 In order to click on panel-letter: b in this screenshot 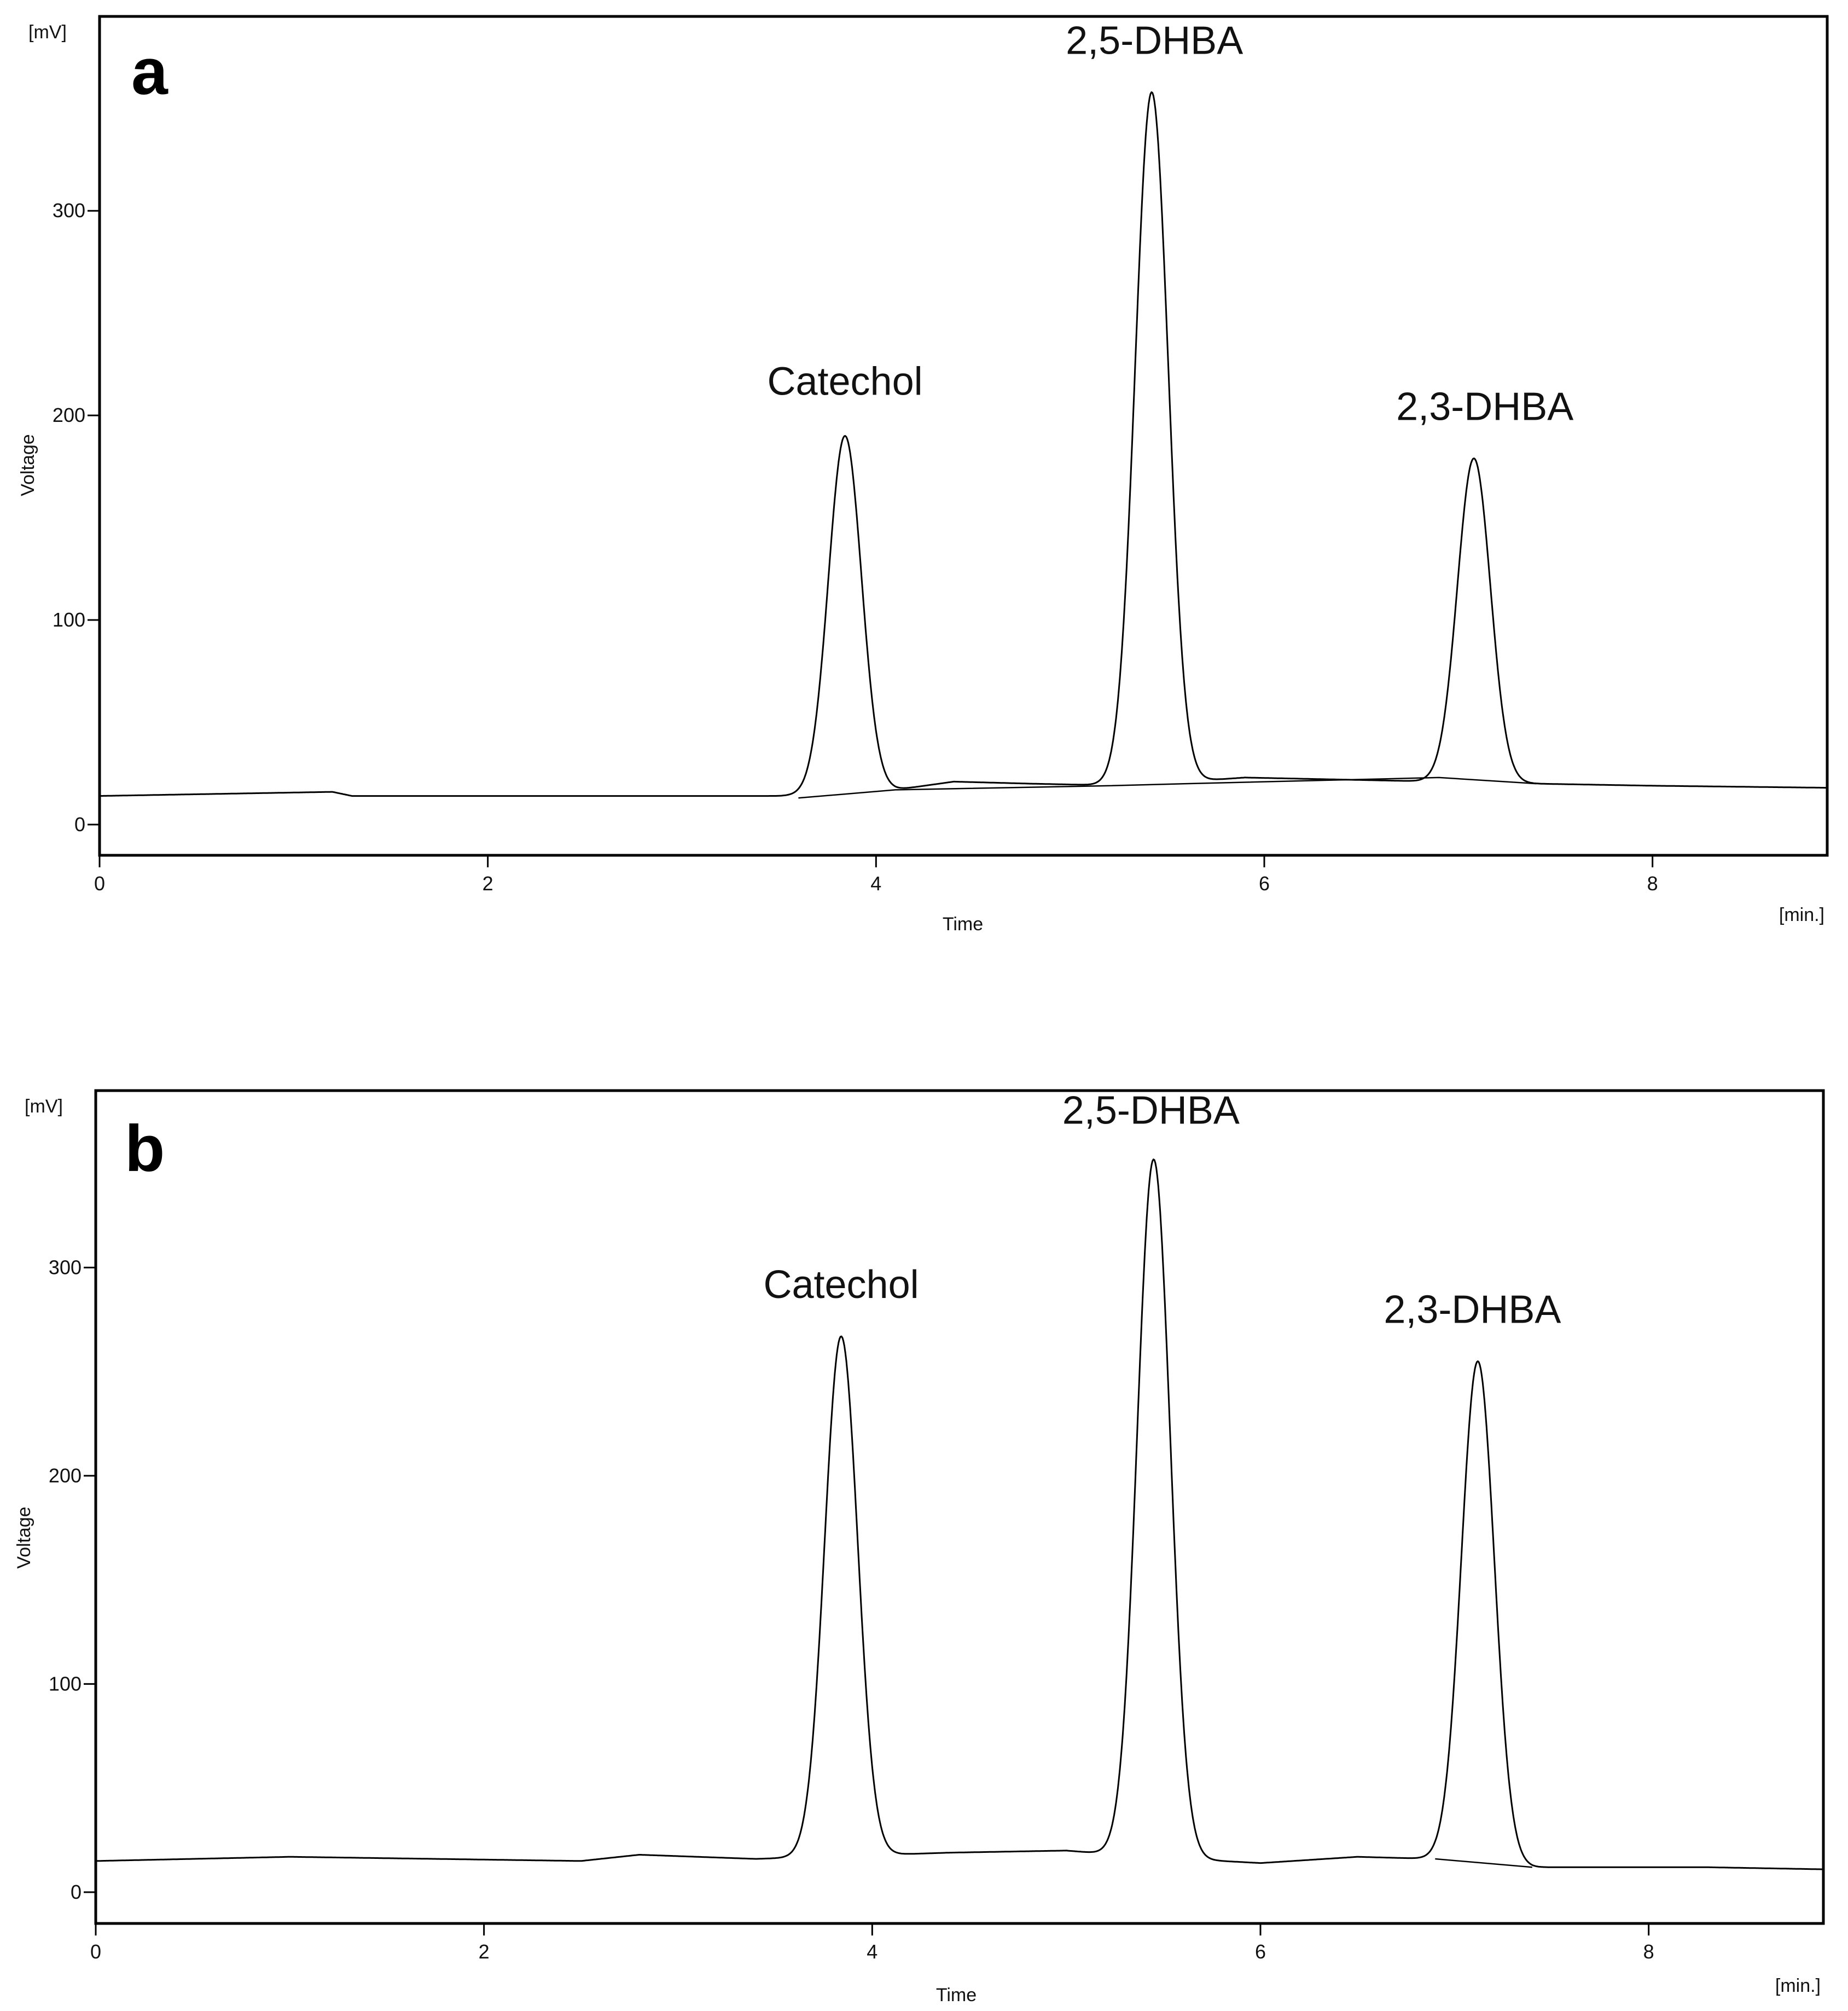, I will do `click(145, 1148)`.